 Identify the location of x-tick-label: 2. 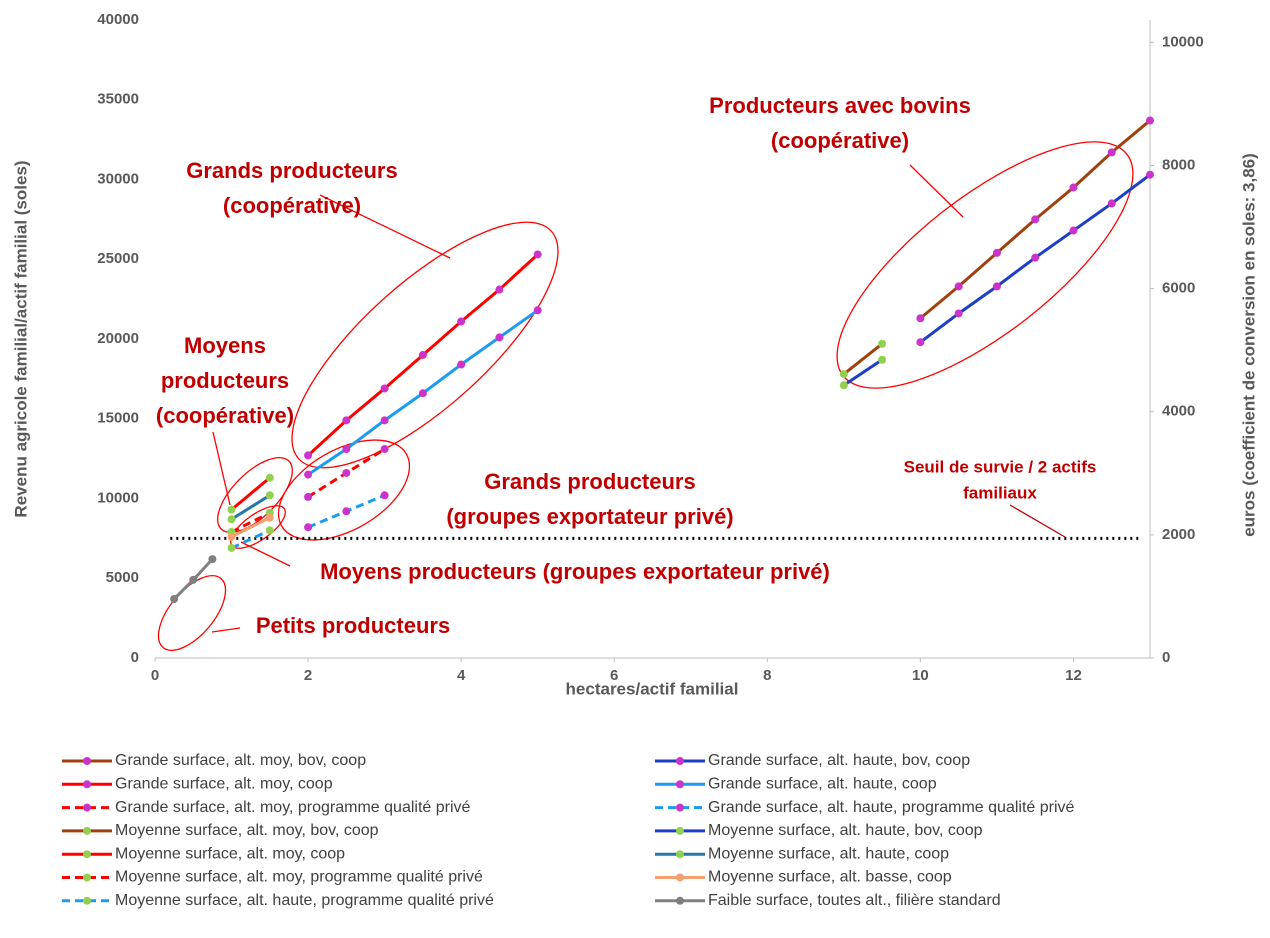
(308, 675).